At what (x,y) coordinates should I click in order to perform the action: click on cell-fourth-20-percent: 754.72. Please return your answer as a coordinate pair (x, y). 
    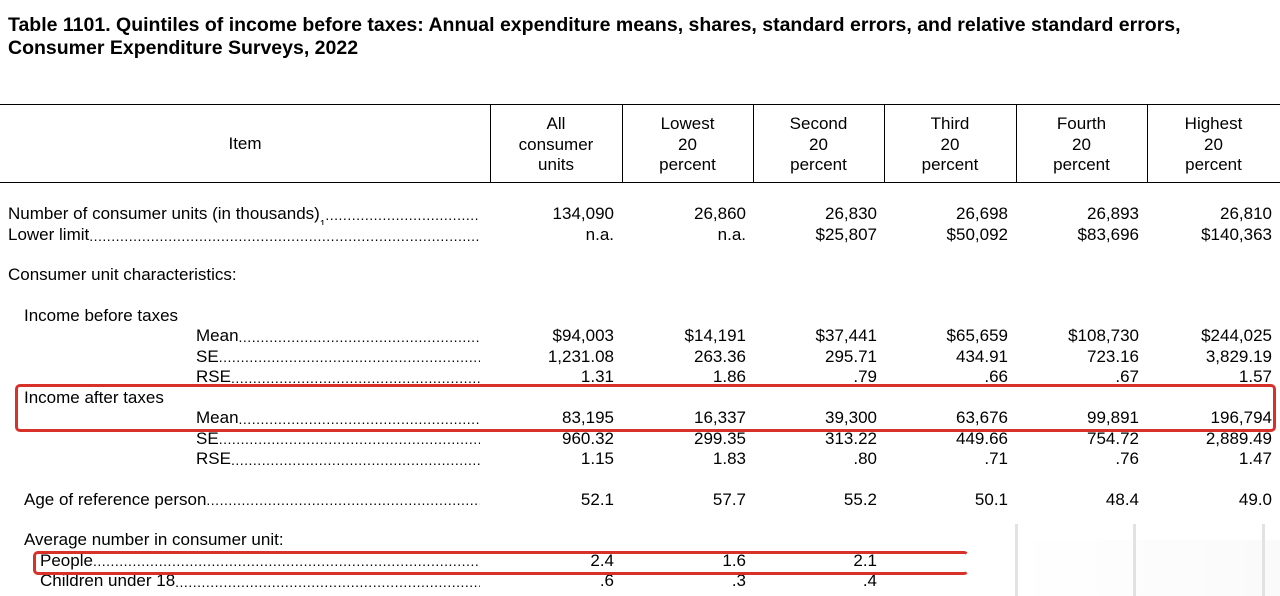
    Looking at the image, I should click on (1113, 438).